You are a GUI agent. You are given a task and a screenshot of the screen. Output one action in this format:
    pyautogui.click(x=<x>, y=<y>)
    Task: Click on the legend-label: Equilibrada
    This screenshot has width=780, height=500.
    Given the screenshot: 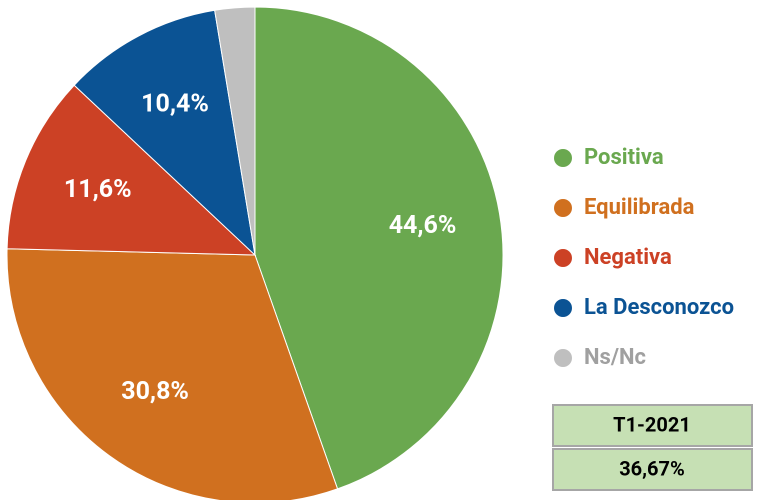 What is the action you would take?
    pyautogui.click(x=639, y=207)
    